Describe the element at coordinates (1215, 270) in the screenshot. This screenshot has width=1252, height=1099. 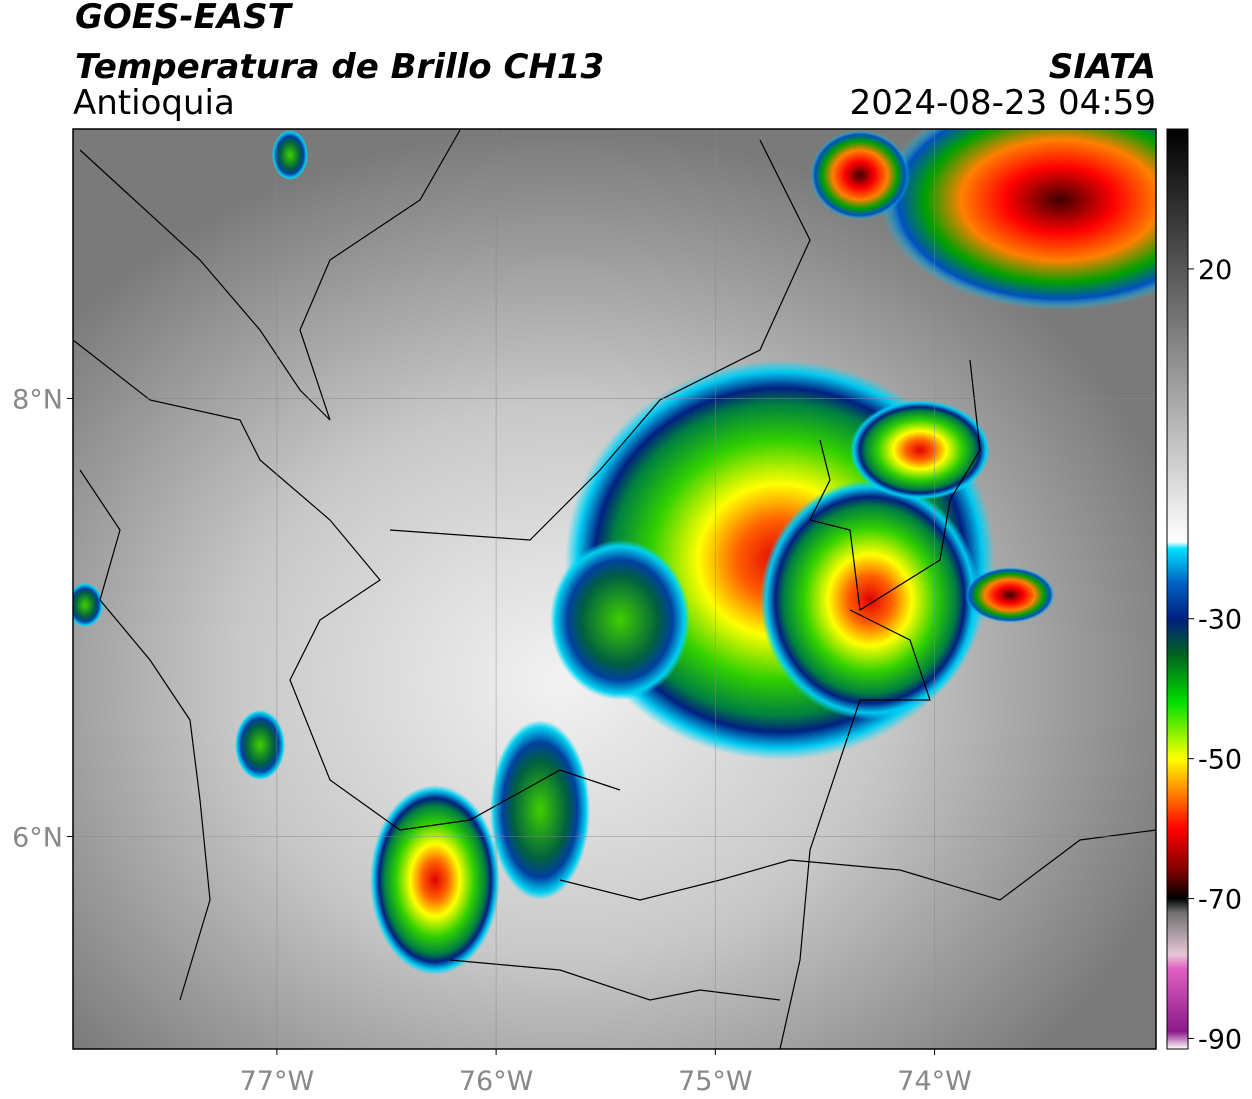
I see `colorbar-tick-label: 20` at that location.